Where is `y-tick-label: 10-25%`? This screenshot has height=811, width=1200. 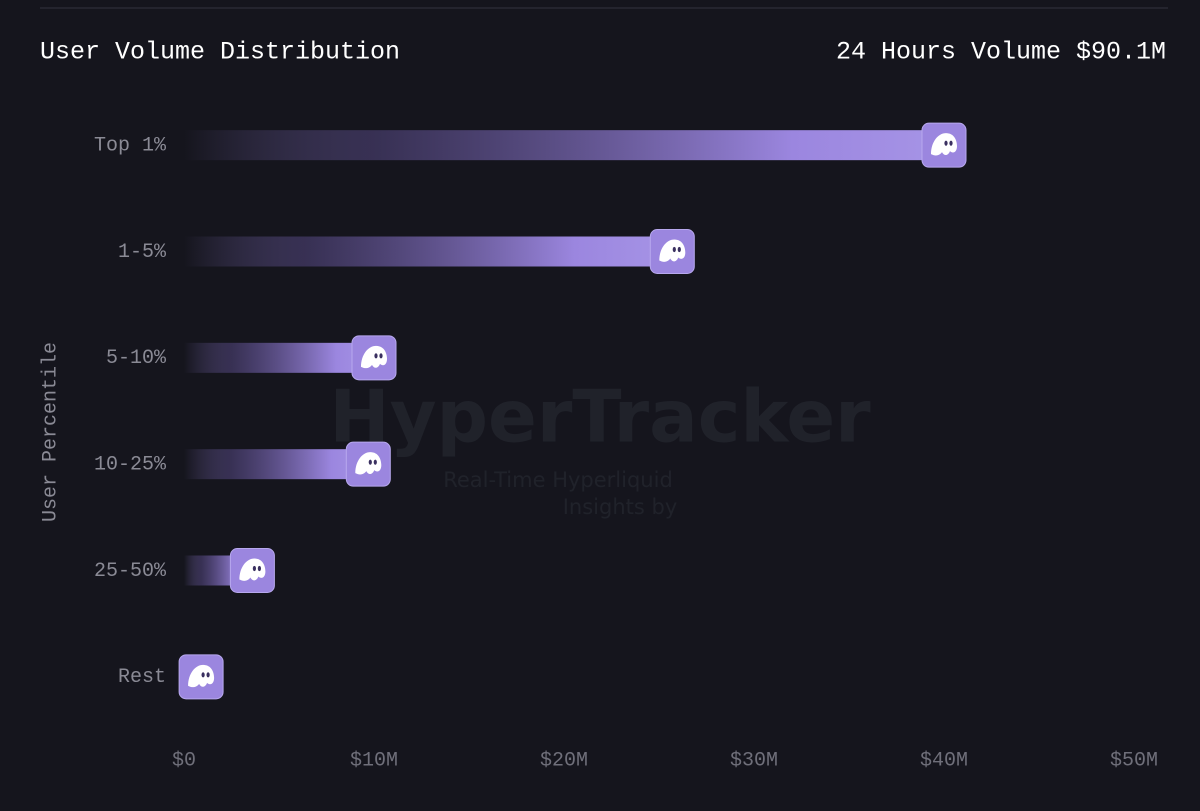
y-tick-label: 10-25% is located at coordinates (130, 464).